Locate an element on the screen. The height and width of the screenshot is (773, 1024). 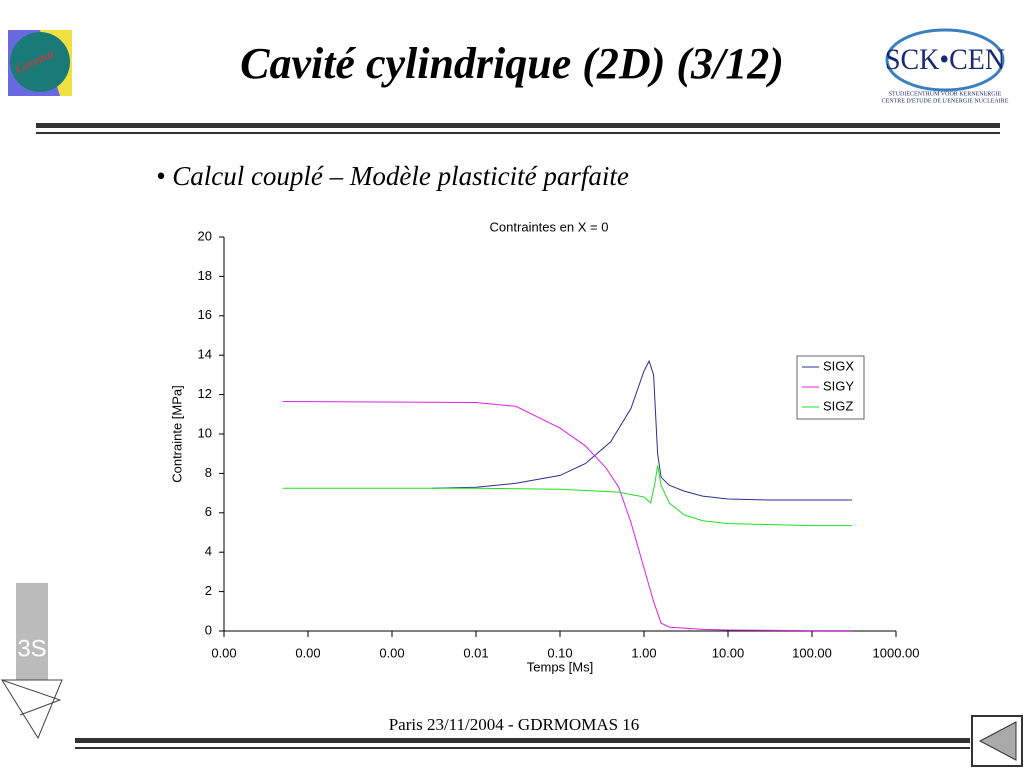
y-tick-label: 4 is located at coordinates (208, 551).